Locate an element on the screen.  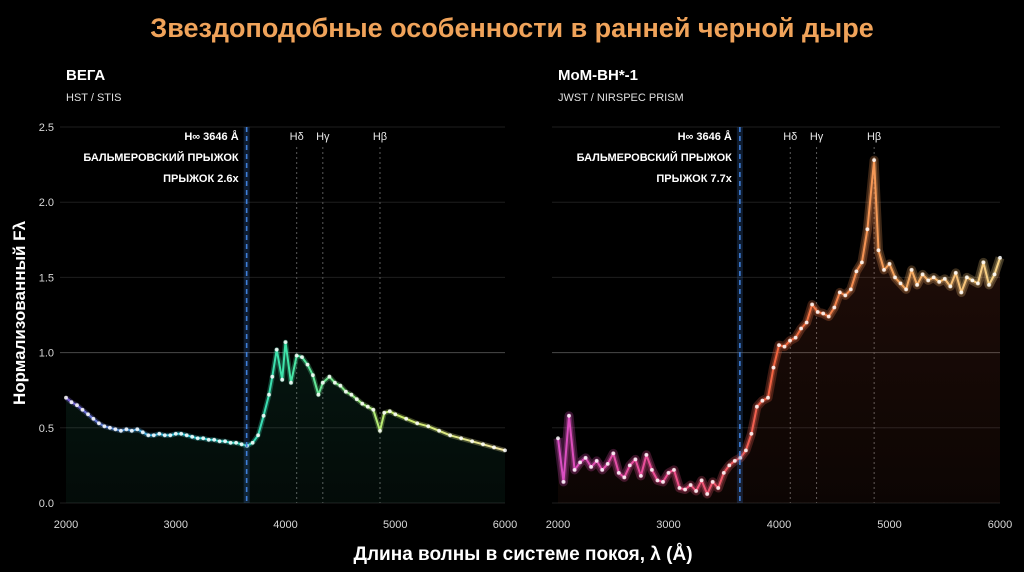
balmer-limit-band-vega is located at coordinates (246, 315).